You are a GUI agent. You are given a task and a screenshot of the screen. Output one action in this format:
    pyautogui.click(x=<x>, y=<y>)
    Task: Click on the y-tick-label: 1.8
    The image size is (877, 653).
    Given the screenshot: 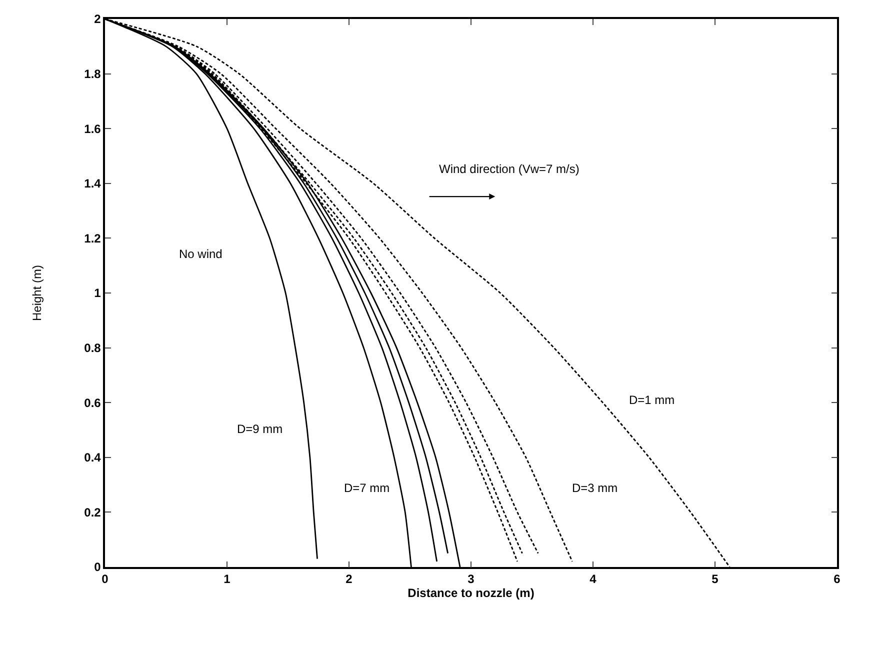 What is the action you would take?
    pyautogui.click(x=93, y=74)
    